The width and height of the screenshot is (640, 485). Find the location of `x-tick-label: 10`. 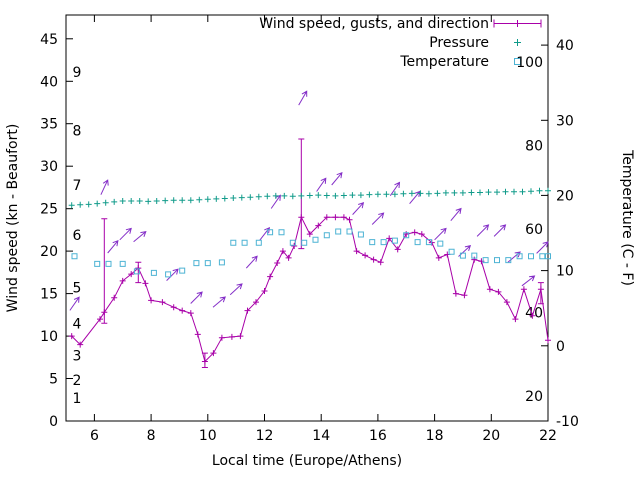

x-tick-label: 10 is located at coordinates (208, 436).